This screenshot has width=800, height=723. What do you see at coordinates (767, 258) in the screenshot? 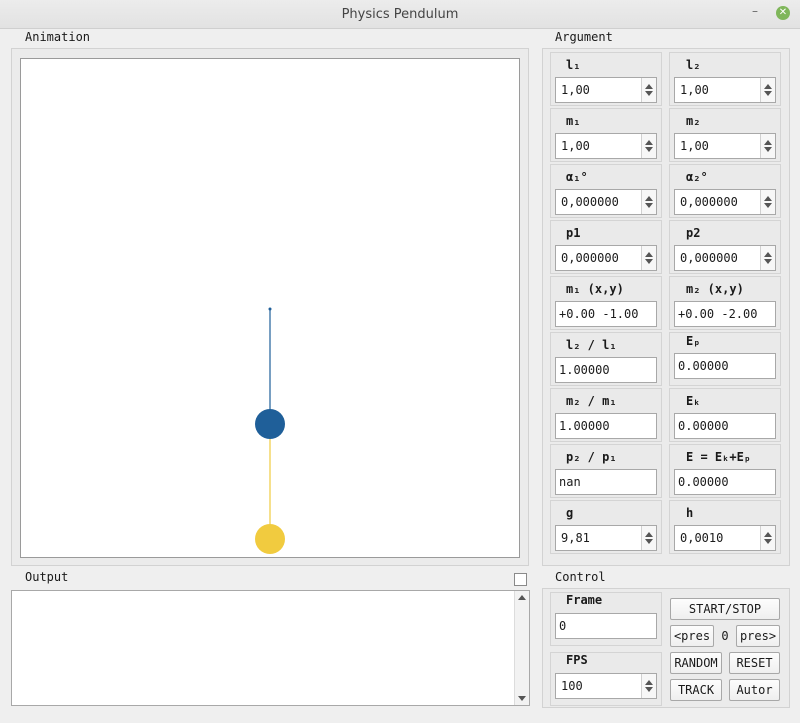
I see `p2-stepper` at bounding box center [767, 258].